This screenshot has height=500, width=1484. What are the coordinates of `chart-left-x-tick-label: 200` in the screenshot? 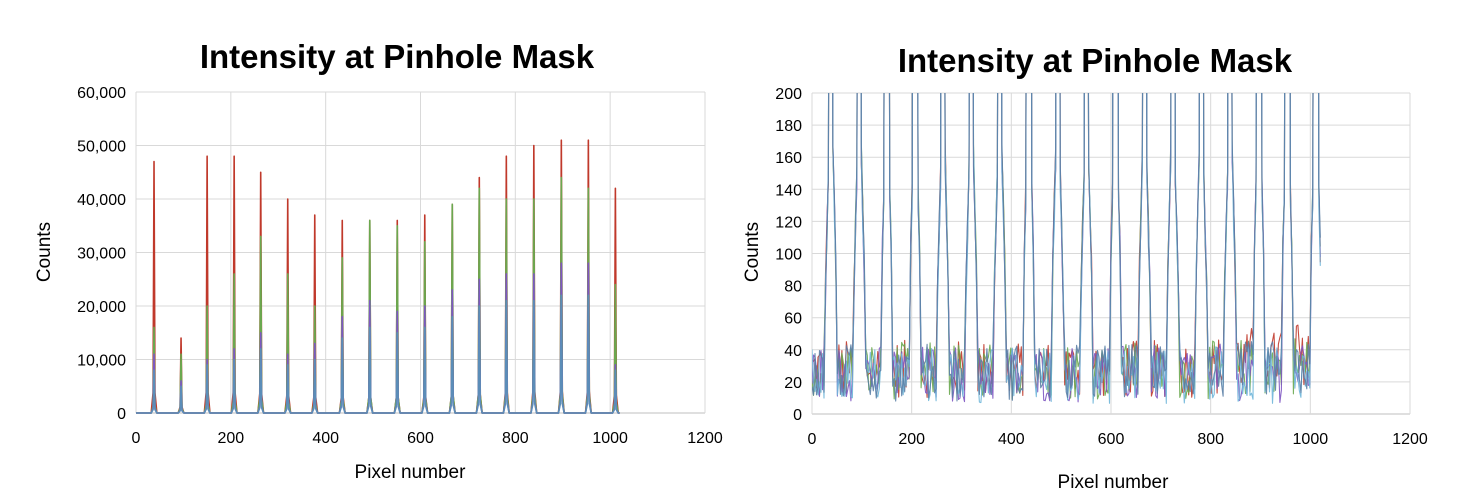 It's located at (230, 438).